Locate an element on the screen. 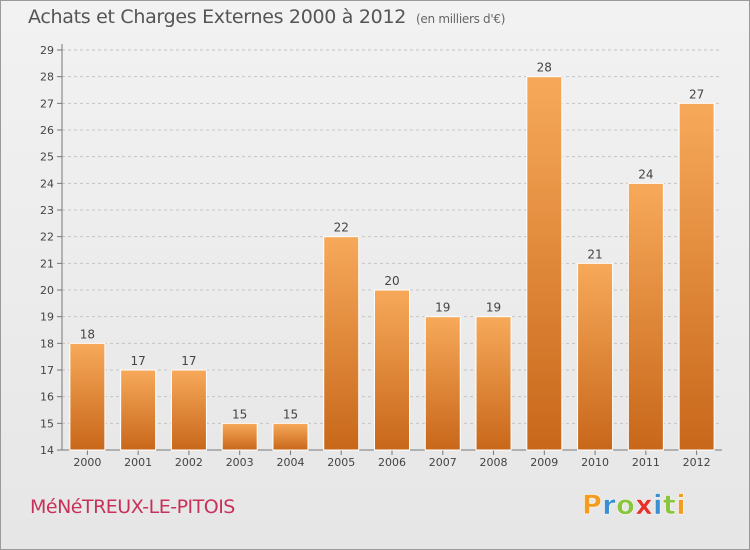  y-tick-label: 17 is located at coordinates (47, 370).